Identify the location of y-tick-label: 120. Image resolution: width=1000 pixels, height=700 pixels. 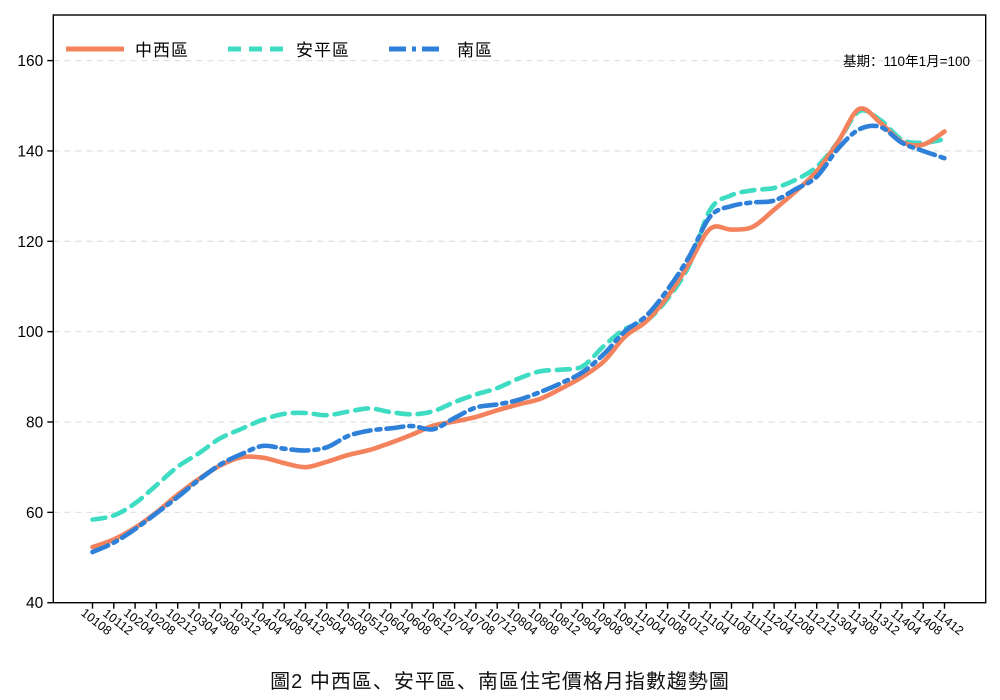
(30, 242).